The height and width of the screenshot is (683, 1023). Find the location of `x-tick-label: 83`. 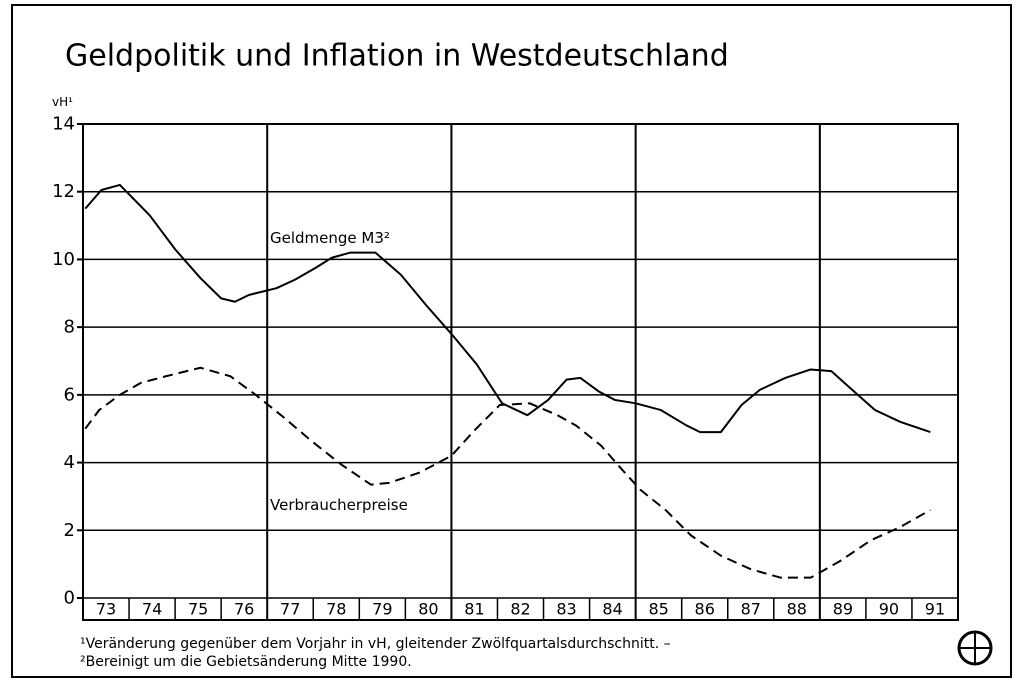

x-tick-label: 83 is located at coordinates (566, 609).